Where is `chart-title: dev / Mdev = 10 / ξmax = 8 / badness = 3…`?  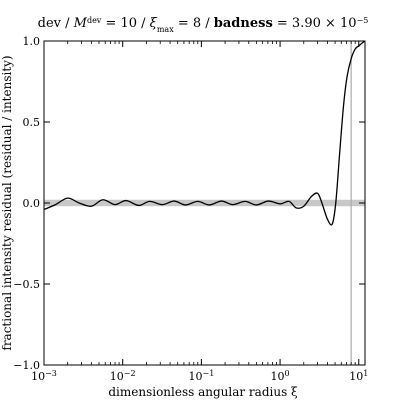 chart-title: dev / Mdev = 10 / ξmax = 8 / badness = 3… is located at coordinates (203, 25).